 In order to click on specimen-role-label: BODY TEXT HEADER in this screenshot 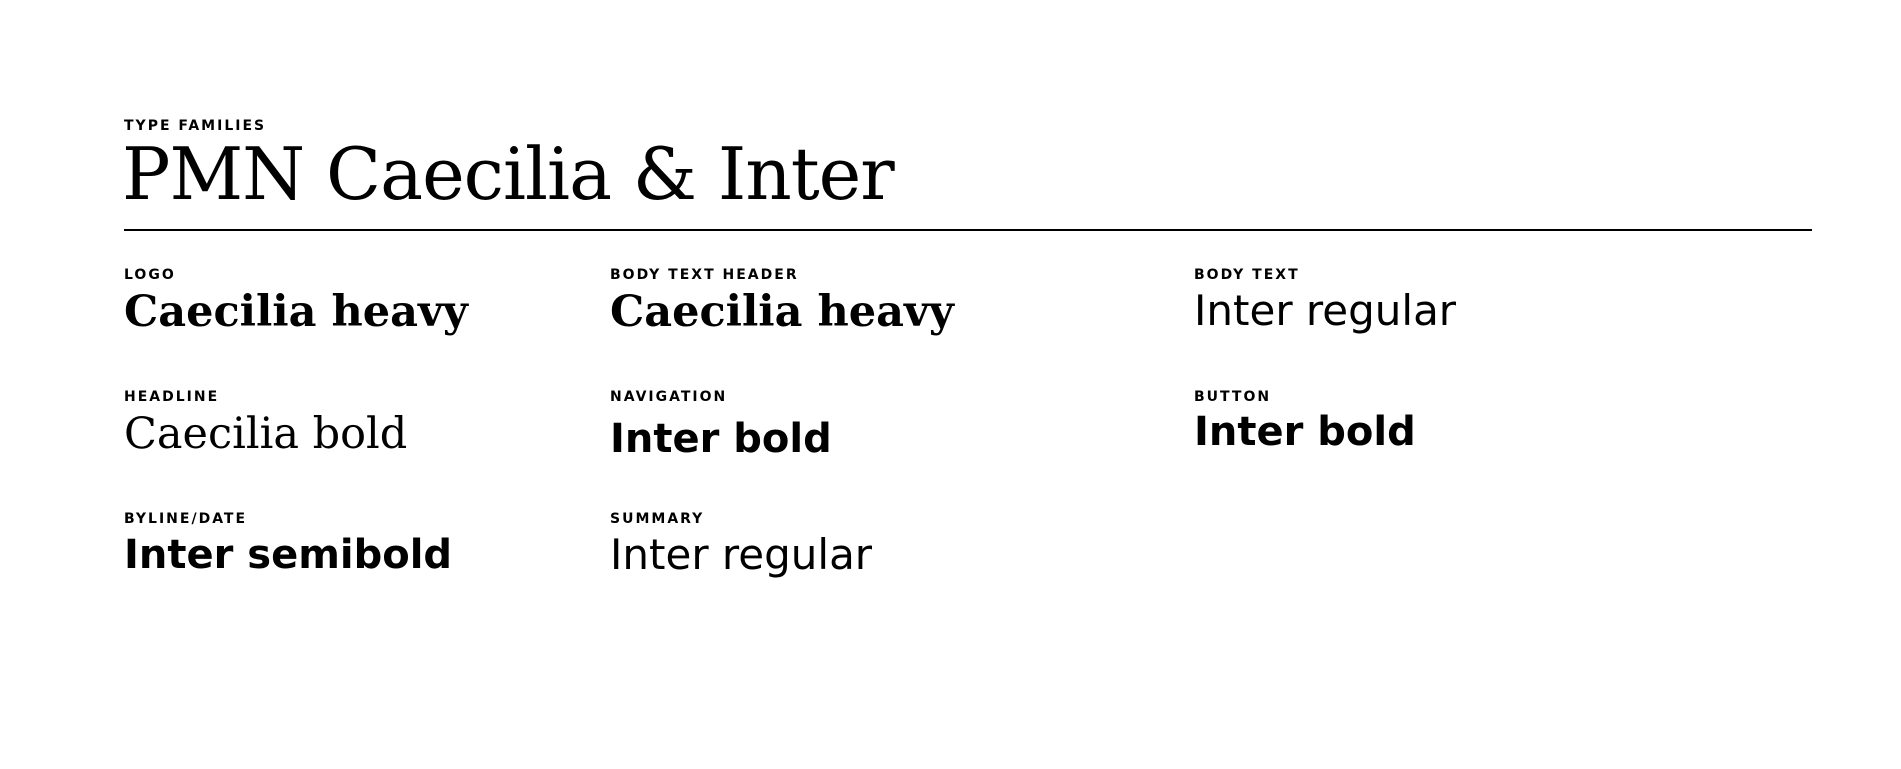, I will do `click(704, 275)`.